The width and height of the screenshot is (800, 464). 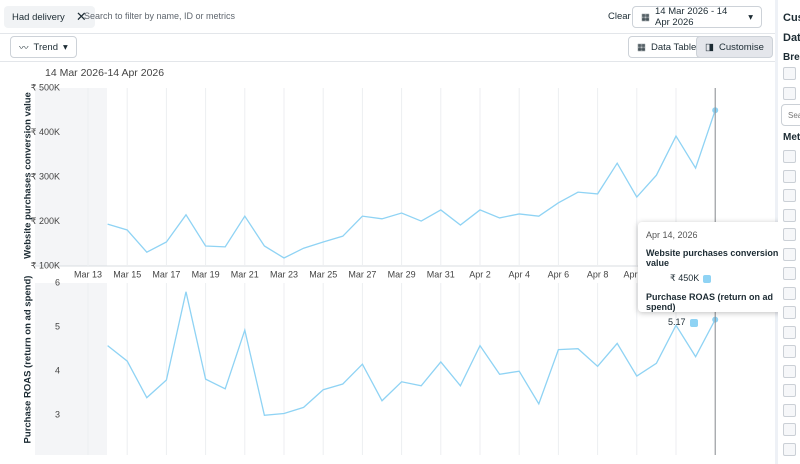 What do you see at coordinates (637, 274) in the screenshot?
I see `x-tick-label: Apr 10` at bounding box center [637, 274].